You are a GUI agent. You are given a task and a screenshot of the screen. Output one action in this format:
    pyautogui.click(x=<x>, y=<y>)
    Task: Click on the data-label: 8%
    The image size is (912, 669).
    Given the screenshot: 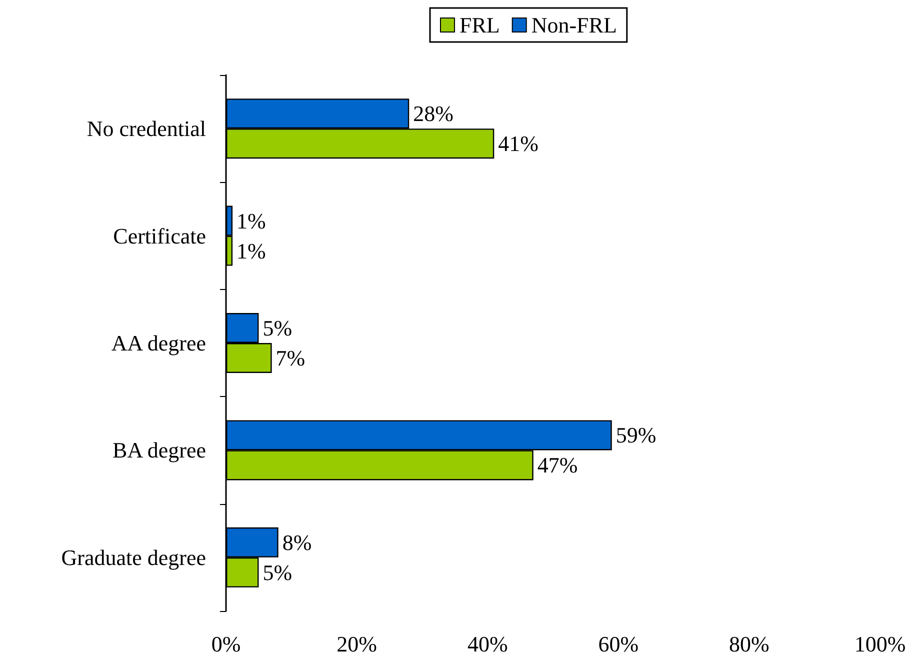 What is the action you would take?
    pyautogui.click(x=297, y=542)
    